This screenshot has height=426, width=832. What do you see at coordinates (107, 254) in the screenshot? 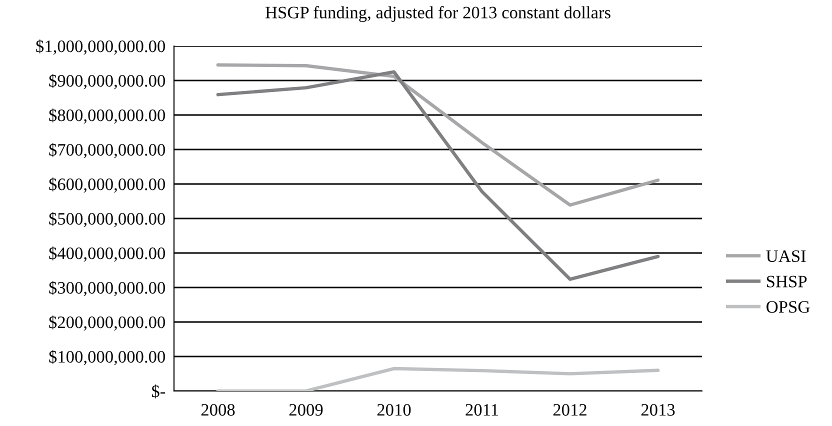
I see `y-tick-label: $400,000,000.00` at bounding box center [107, 254].